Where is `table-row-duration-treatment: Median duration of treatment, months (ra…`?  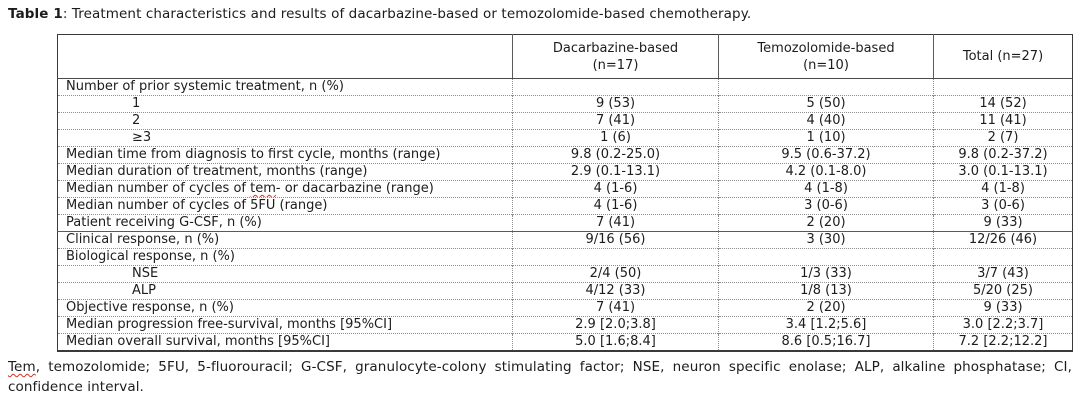
table-row-duration-treatment: Median duration of treatment, months (ra… is located at coordinates (565, 172).